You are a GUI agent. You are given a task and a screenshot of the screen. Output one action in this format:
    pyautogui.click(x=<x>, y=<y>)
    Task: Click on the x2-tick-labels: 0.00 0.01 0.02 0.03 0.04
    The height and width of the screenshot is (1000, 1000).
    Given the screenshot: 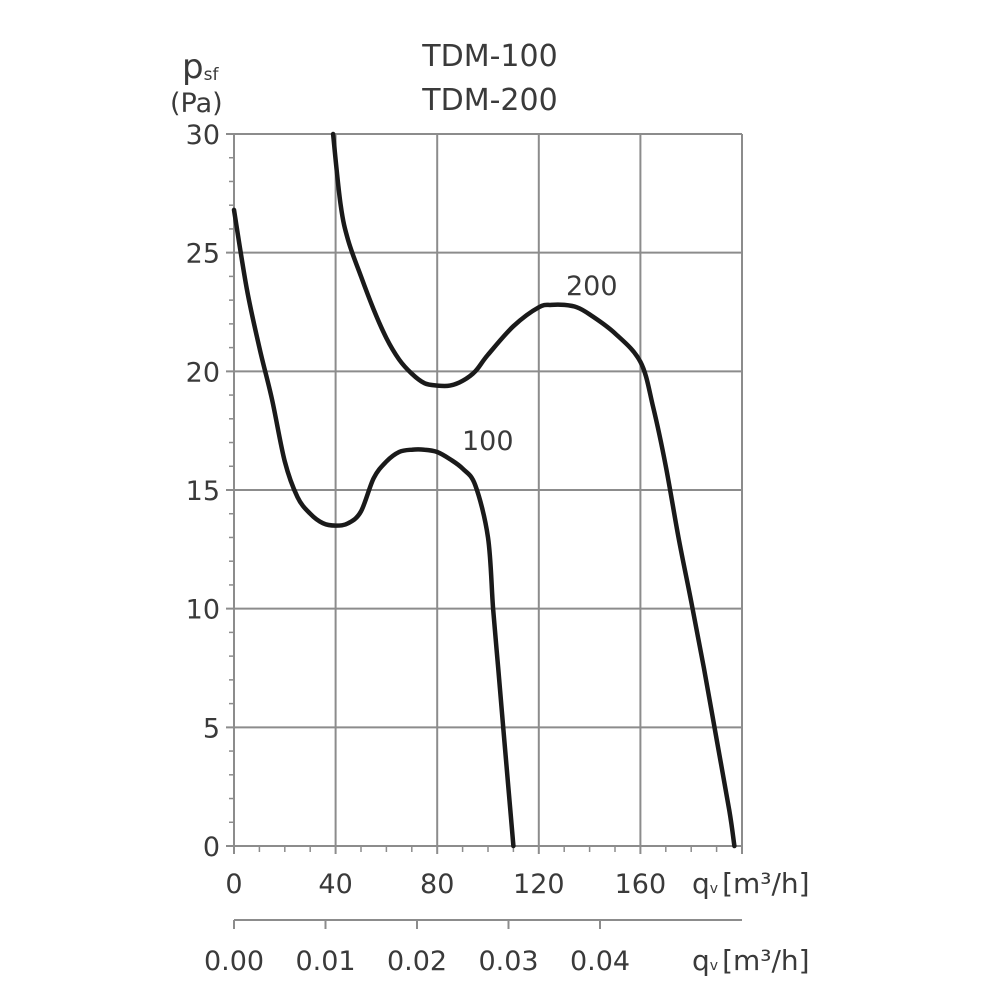 What is the action you would take?
    pyautogui.click(x=473, y=948)
    